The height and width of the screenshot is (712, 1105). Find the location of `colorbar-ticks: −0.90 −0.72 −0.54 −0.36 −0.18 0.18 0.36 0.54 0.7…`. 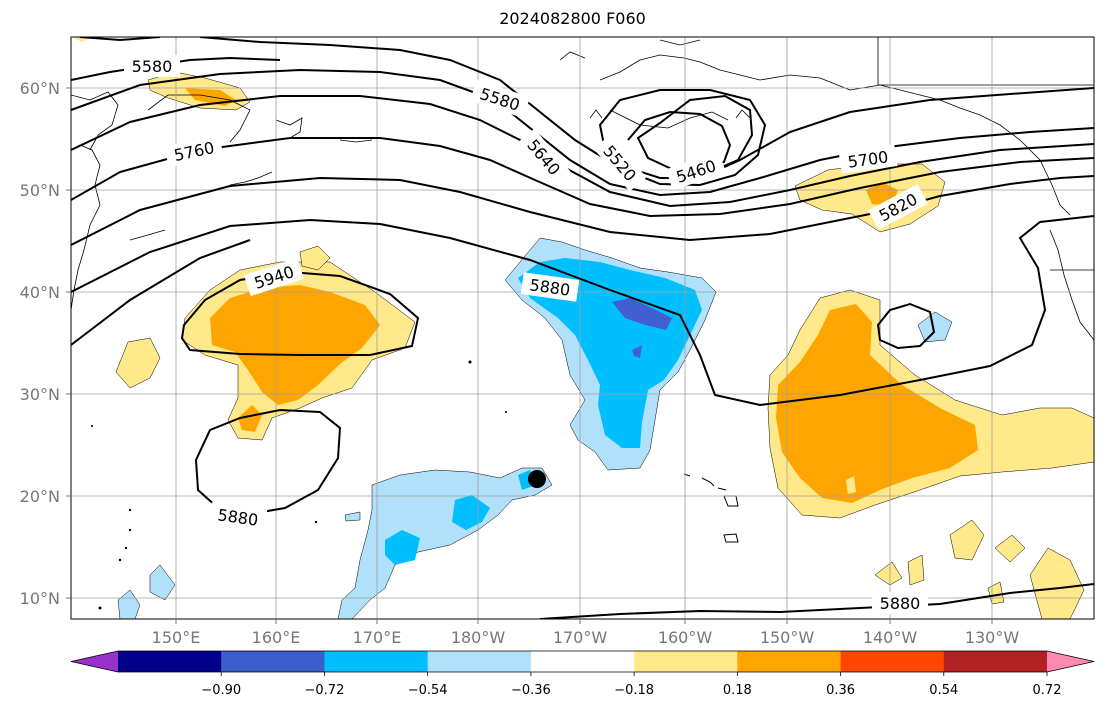

colorbar-ticks: −0.90 −0.72 −0.54 −0.36 −0.18 0.18 0.36 0.54 0.7… is located at coordinates (631, 685).